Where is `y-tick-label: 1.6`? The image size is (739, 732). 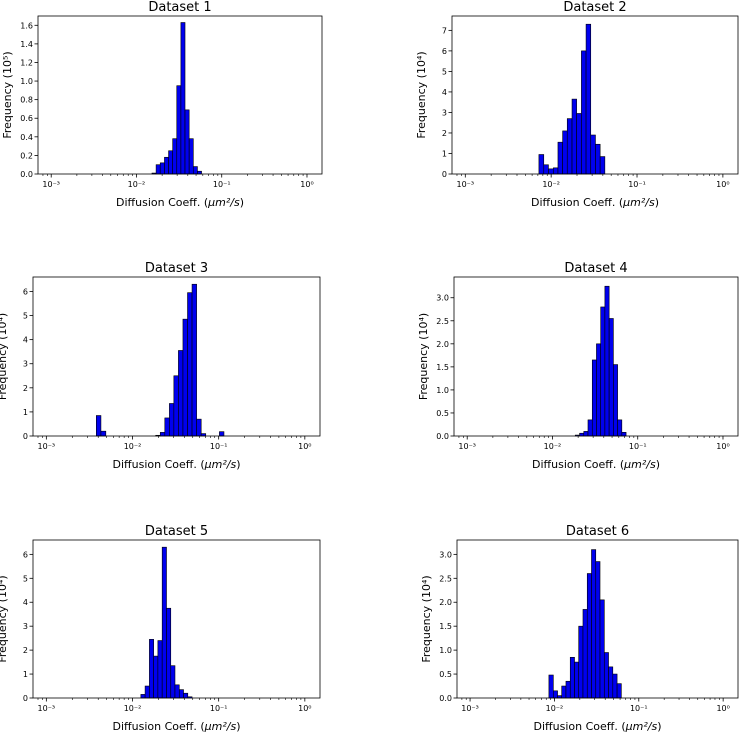
y-tick-label: 1.6 is located at coordinates (26, 25).